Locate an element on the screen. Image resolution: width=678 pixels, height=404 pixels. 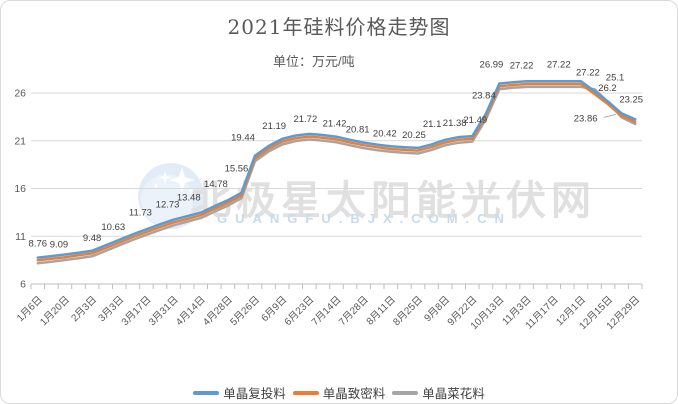
svg-text: 13.48 is located at coordinates (189, 198).